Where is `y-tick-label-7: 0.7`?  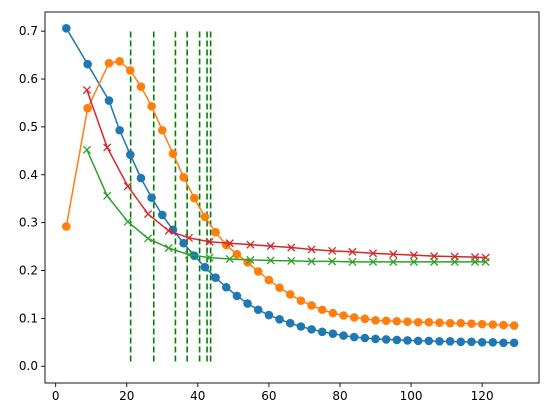
y-tick-label-7: 0.7 is located at coordinates (28, 31).